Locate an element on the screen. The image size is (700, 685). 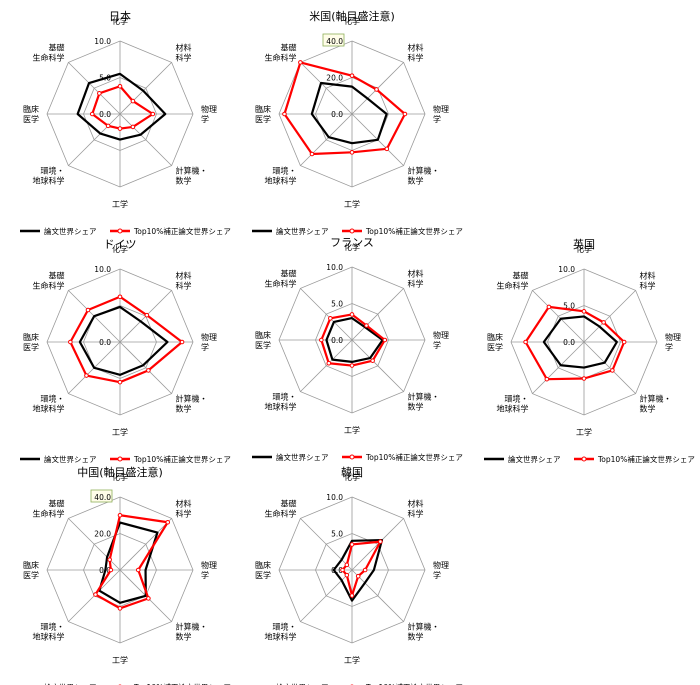
chart-title: ドイツ is located at coordinates (120, 244).